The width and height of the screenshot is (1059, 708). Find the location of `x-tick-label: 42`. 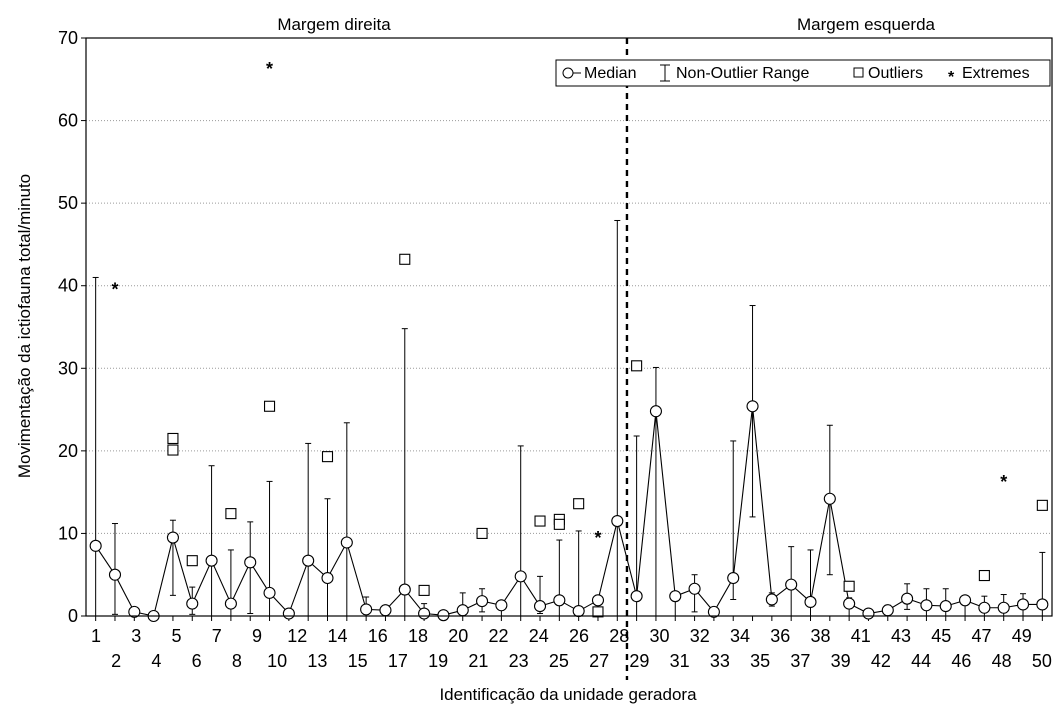

x-tick-label: 42 is located at coordinates (881, 661).